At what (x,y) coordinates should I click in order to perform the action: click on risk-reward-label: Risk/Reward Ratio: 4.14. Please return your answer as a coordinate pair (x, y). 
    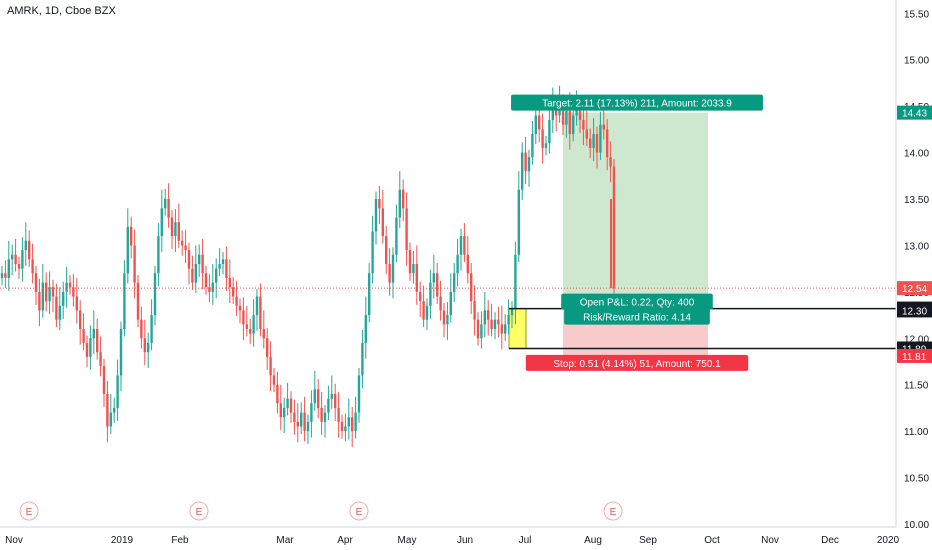
    Looking at the image, I should click on (637, 318).